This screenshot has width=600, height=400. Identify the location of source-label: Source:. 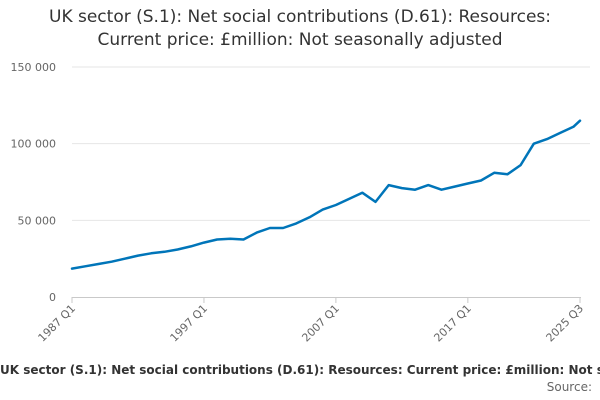
(569, 387).